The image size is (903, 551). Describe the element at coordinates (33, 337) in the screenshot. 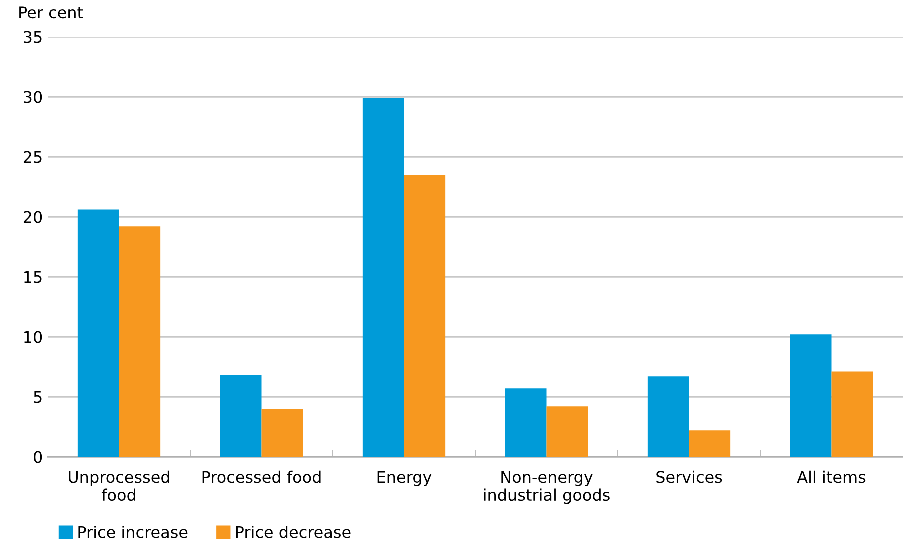

I see `y-tick-label: 10` at that location.